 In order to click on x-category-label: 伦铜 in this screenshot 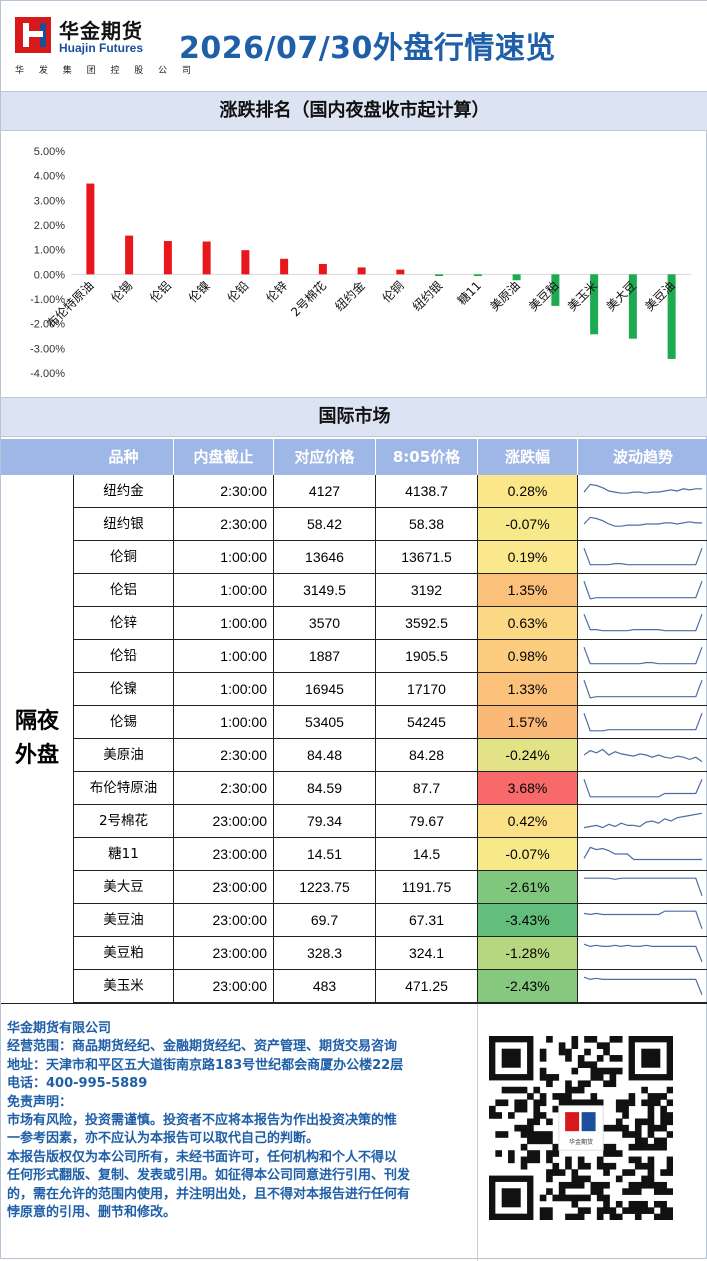, I will do `click(393, 292)`.